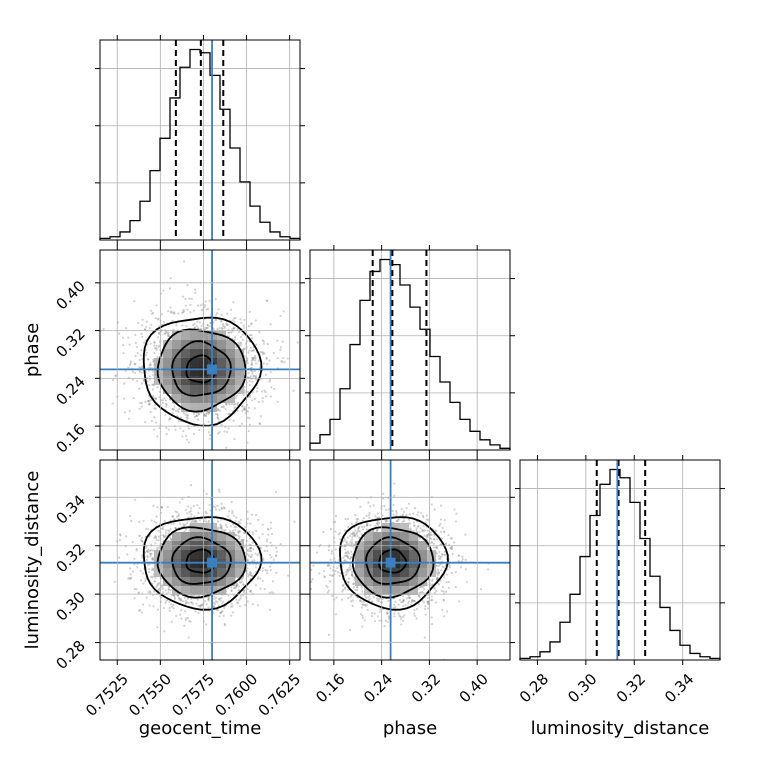  What do you see at coordinates (410, 350) in the screenshot?
I see `panel-frame` at bounding box center [410, 350].